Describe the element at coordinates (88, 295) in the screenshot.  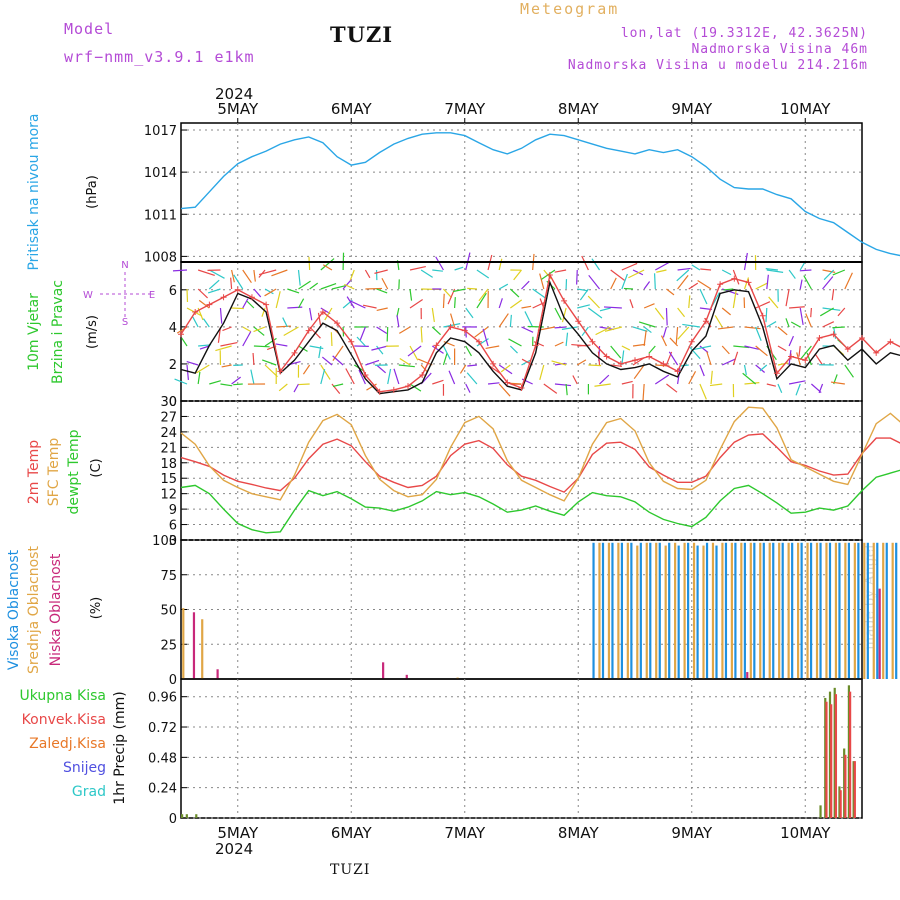
I see `compass-west: W` at that location.